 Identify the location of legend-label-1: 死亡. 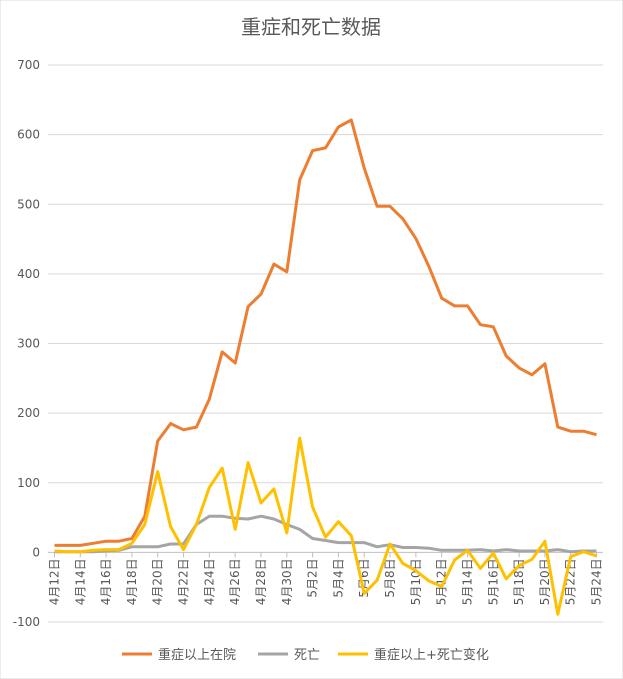
(307, 655).